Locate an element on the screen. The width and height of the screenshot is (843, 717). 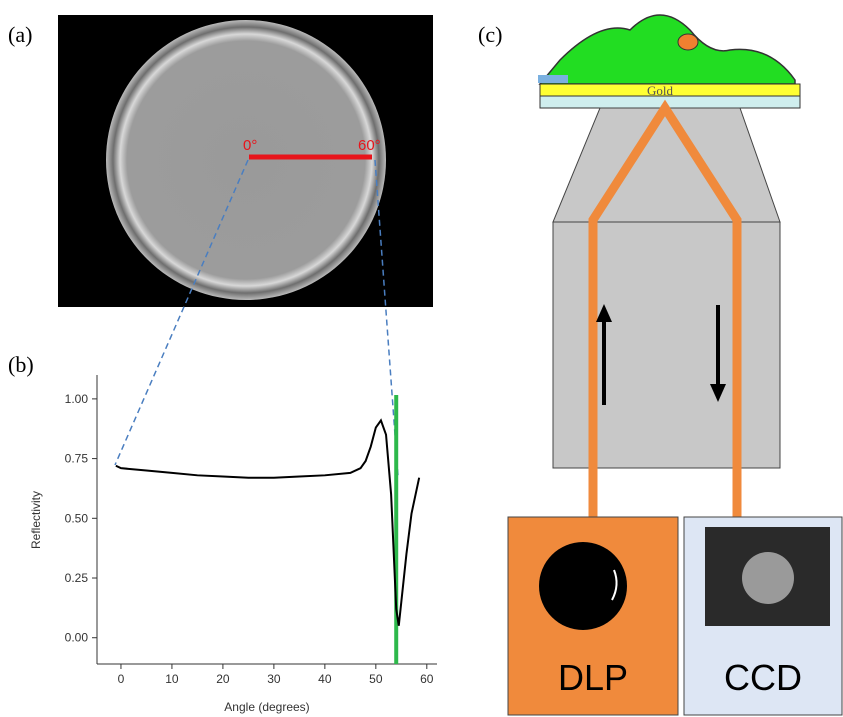
x-tick-label: 40 is located at coordinates (325, 679).